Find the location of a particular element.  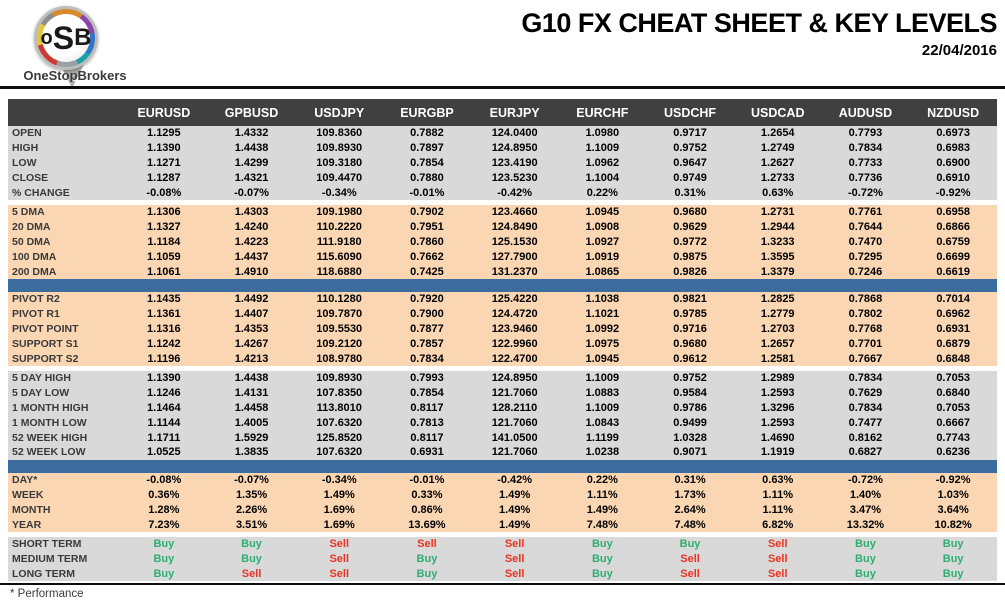

cell: 0.7857 is located at coordinates (427, 343).